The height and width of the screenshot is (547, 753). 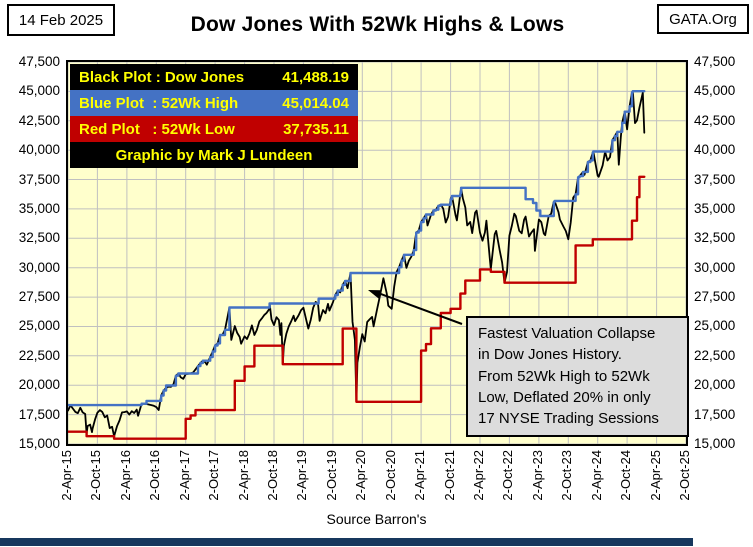 What do you see at coordinates (157, 129) in the screenshot?
I see `legend-label-52wk-low: Red Plot : 52Wk Low` at bounding box center [157, 129].